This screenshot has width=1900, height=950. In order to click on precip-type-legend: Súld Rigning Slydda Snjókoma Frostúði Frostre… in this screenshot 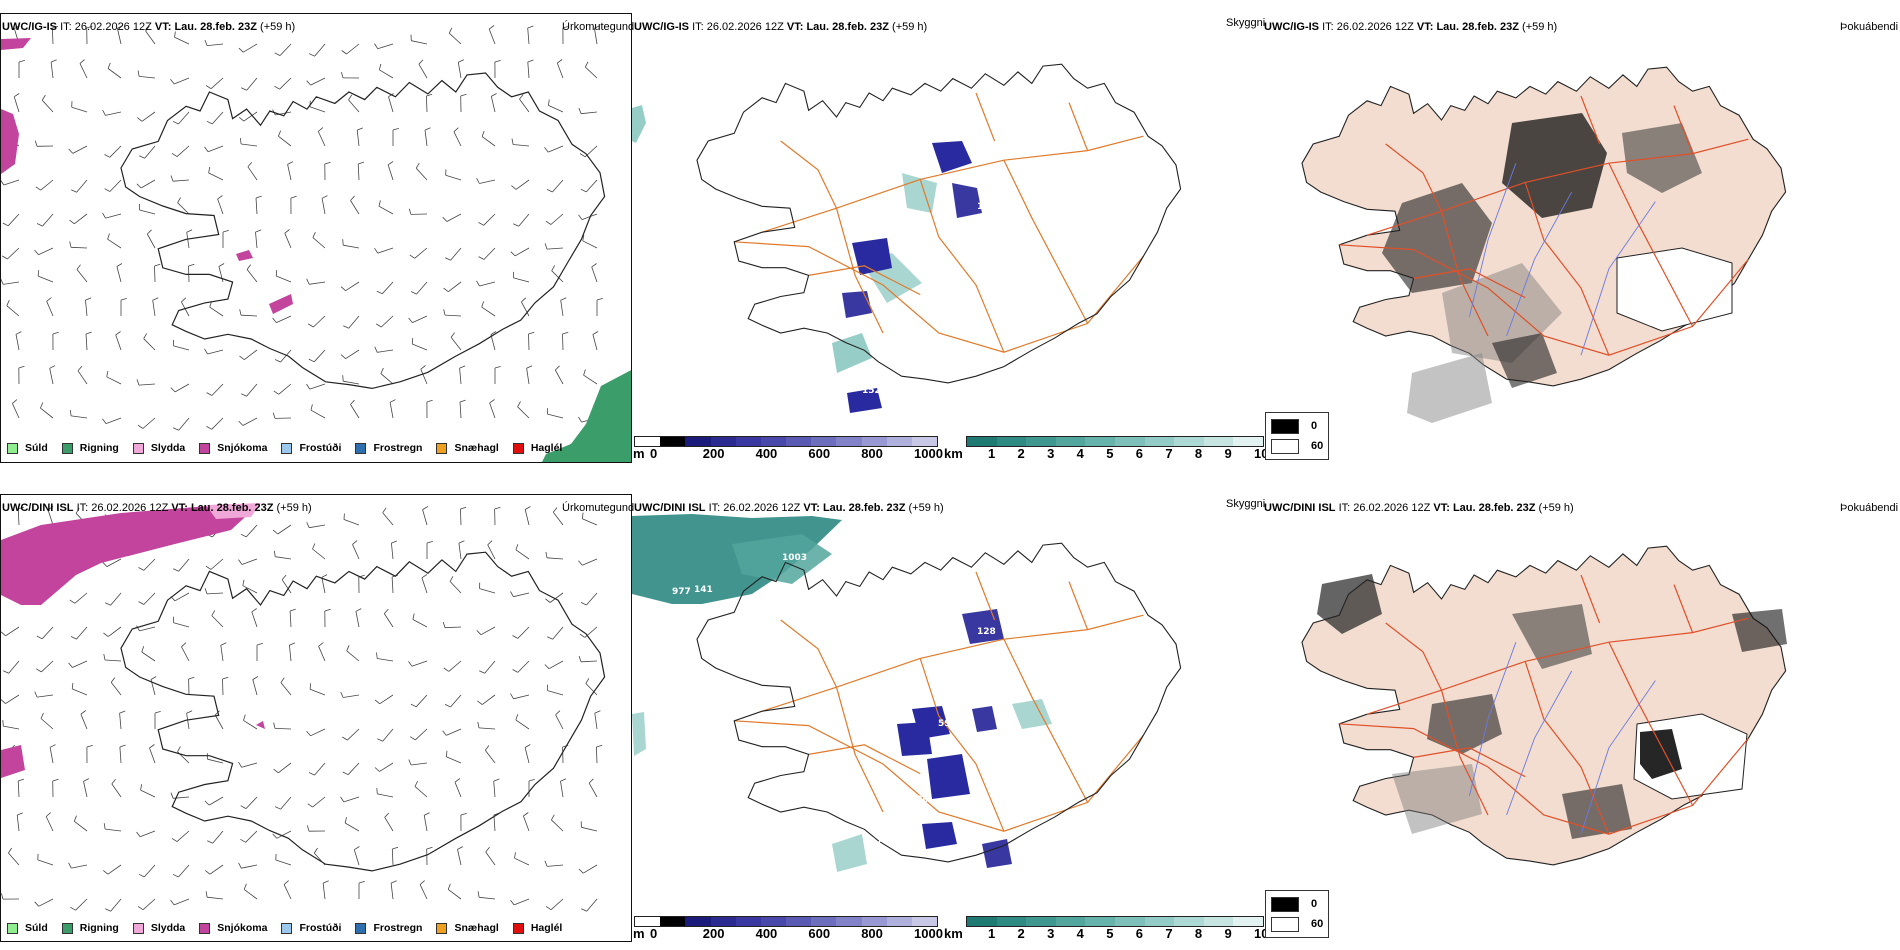, I will do `click(291, 928)`.